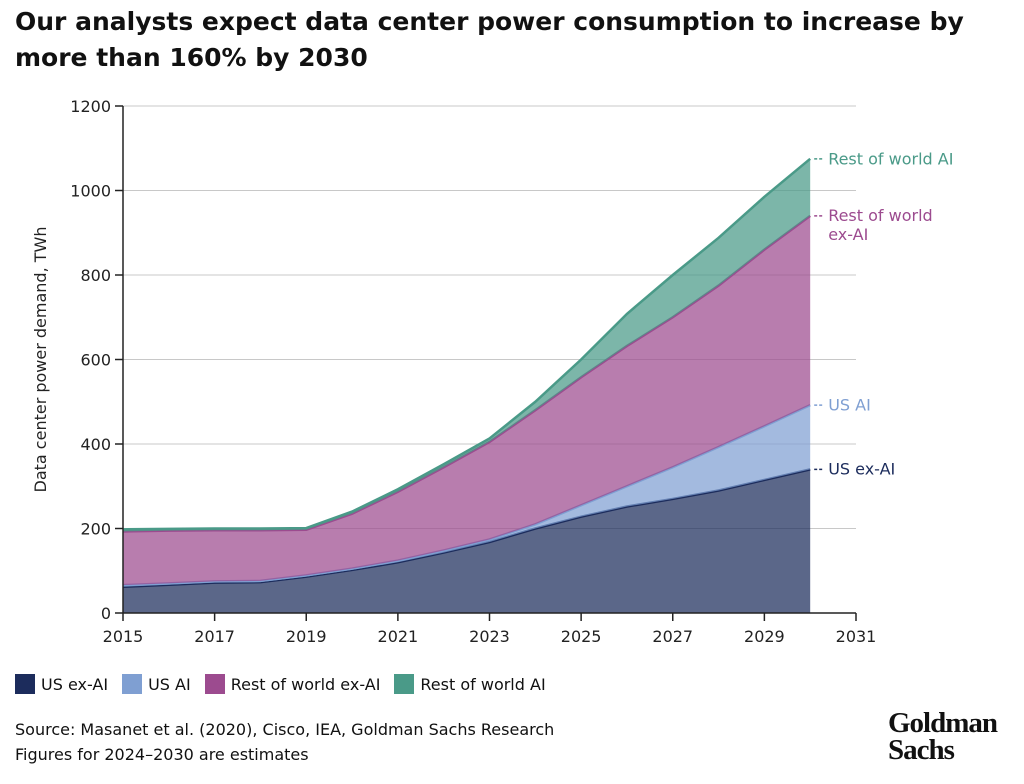 This screenshot has width=1024, height=784. I want to click on x-tick-label: 2029, so click(764, 636).